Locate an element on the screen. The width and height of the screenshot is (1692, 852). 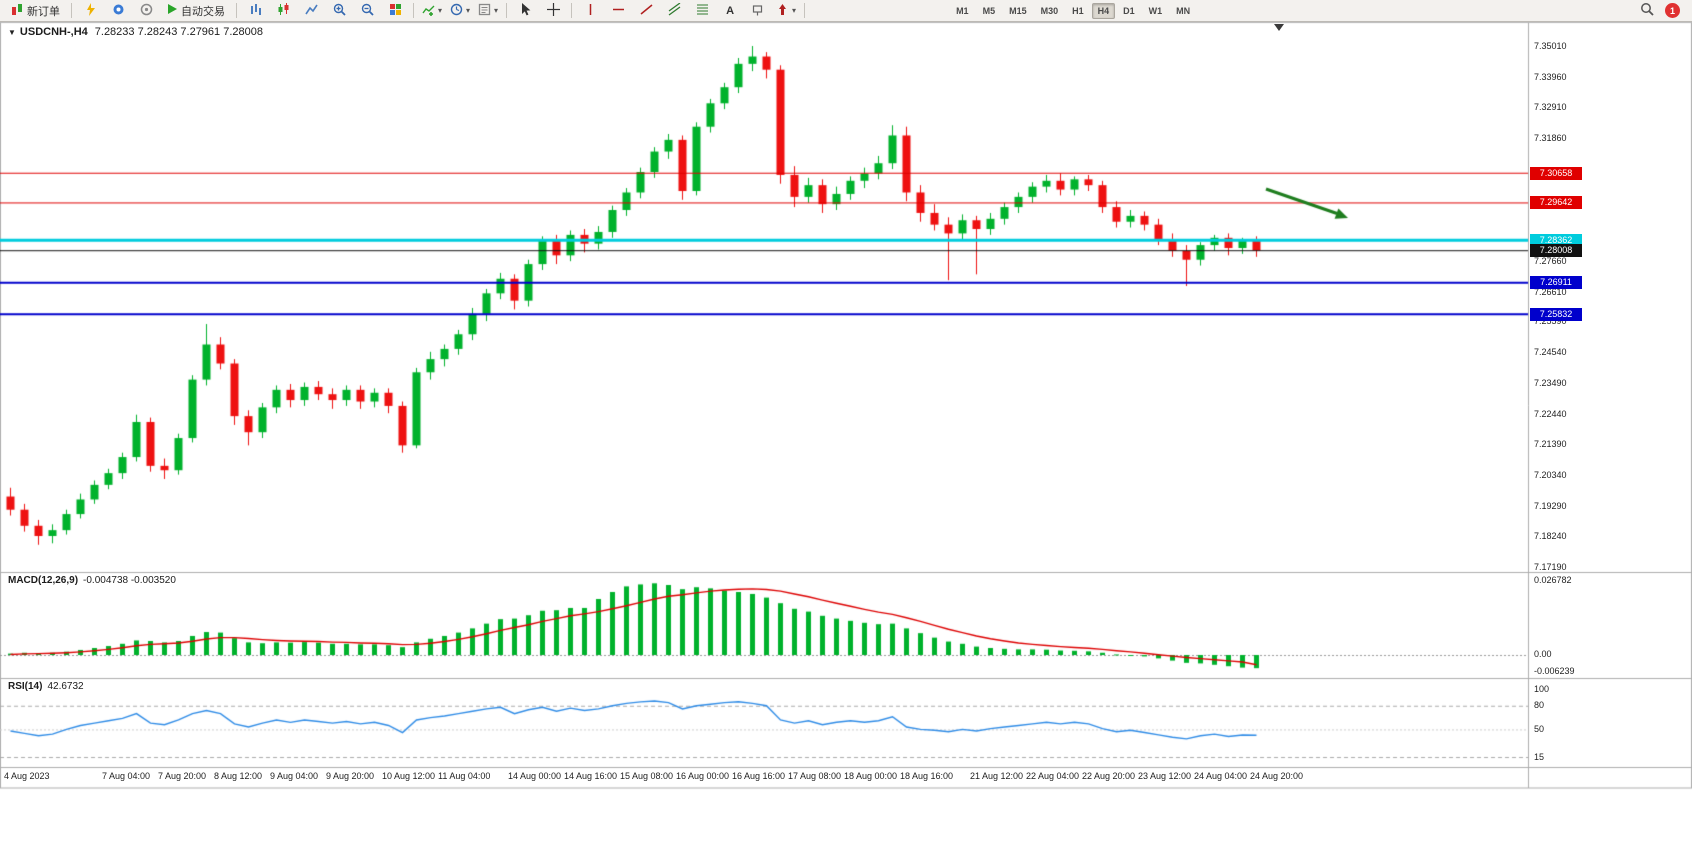
chart-shift-marker is located at coordinates (1279, 27).